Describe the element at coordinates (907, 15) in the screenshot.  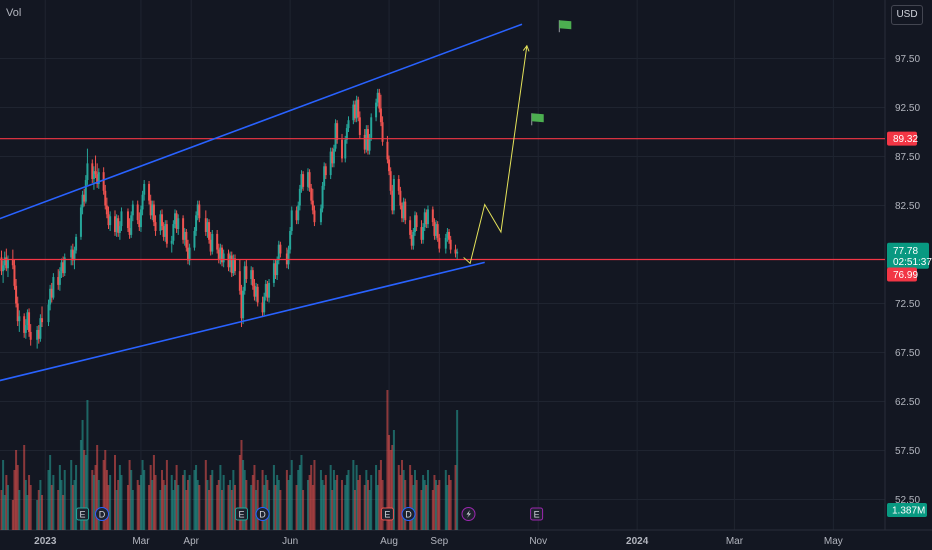
I see `currency-button: USD` at that location.